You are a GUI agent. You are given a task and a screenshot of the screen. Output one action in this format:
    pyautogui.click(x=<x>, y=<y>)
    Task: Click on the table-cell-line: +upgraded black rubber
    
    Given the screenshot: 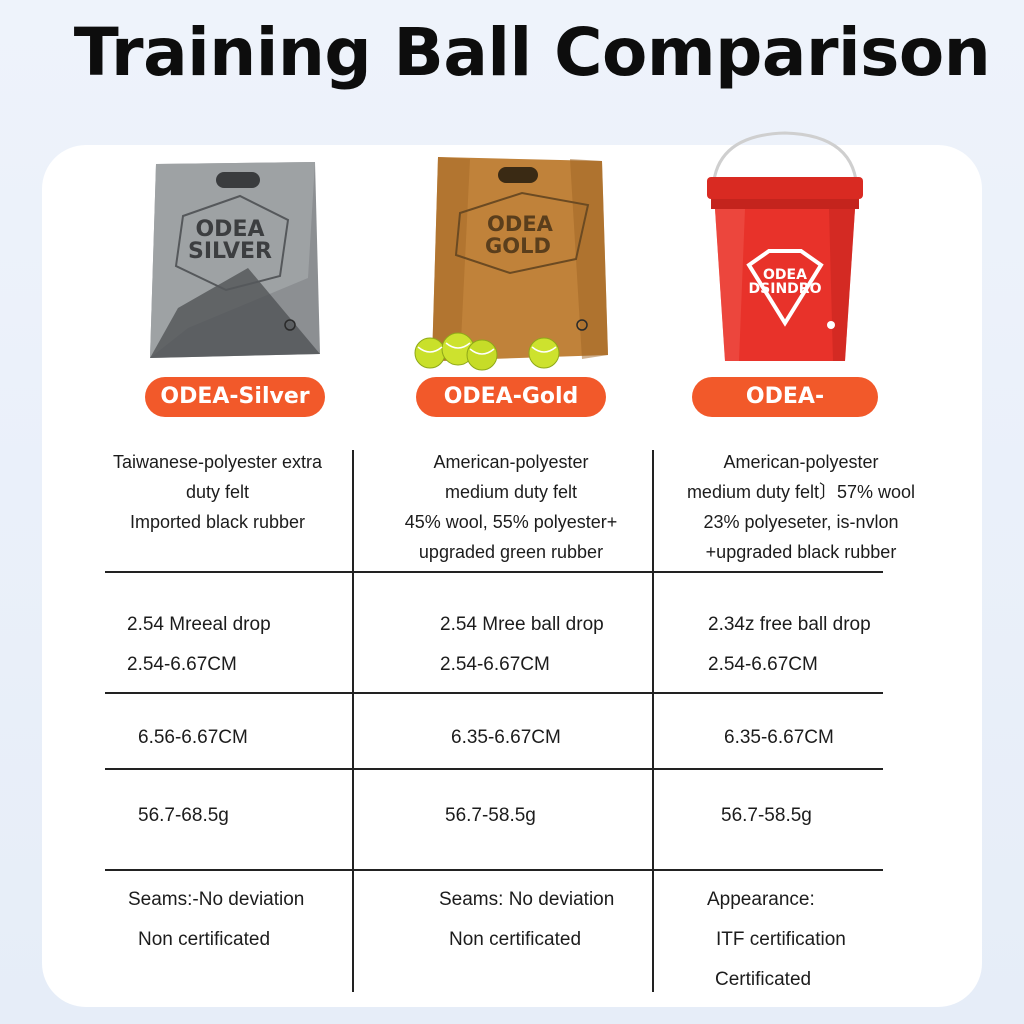 What is the action you would take?
    pyautogui.click(x=801, y=552)
    